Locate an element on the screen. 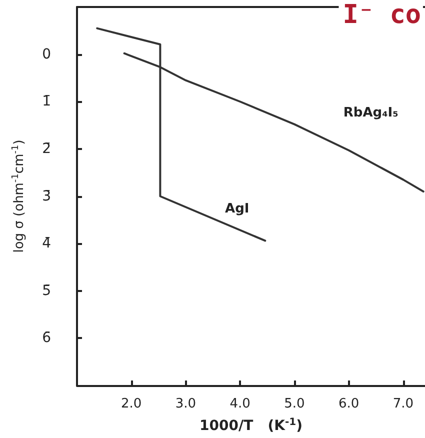 The height and width of the screenshot is (438, 425). y-tick-label: 0 is located at coordinates (46, 54).